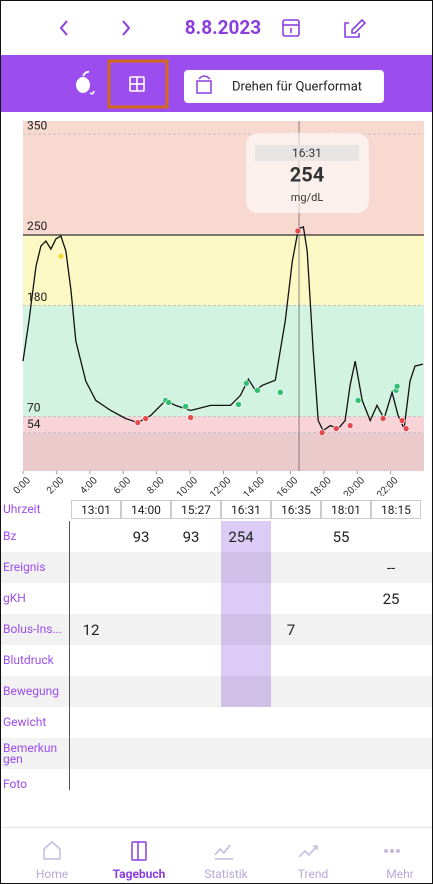 The height and width of the screenshot is (884, 433). What do you see at coordinates (246, 614) in the screenshot?
I see `selected-column` at bounding box center [246, 614].